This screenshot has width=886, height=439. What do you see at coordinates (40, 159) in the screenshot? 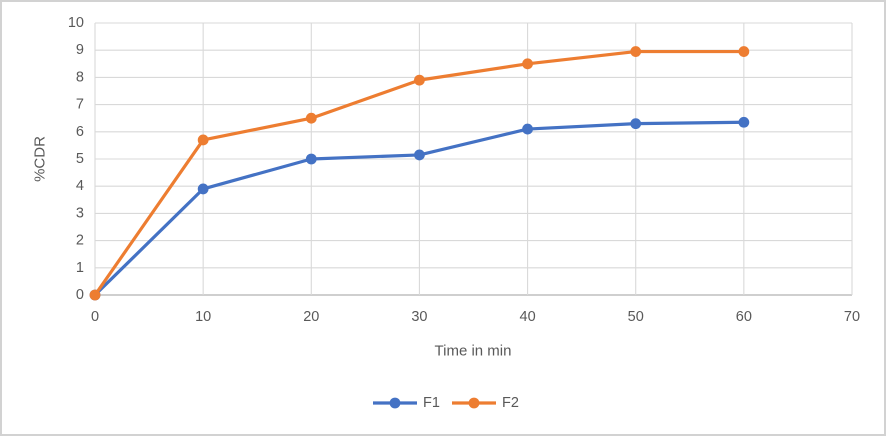
I see `y-axis-title: %CDR` at bounding box center [40, 159].